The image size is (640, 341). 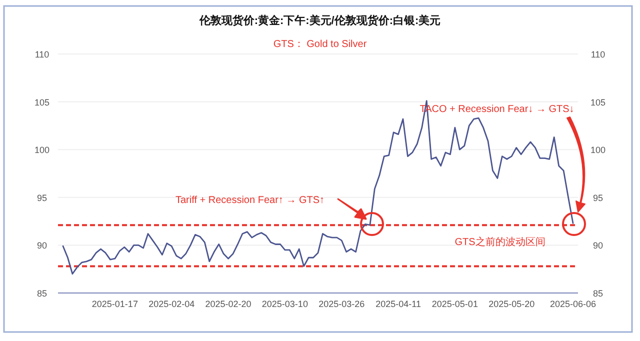 What do you see at coordinates (42, 245) in the screenshot?
I see `y-tick-label: 90` at bounding box center [42, 245].